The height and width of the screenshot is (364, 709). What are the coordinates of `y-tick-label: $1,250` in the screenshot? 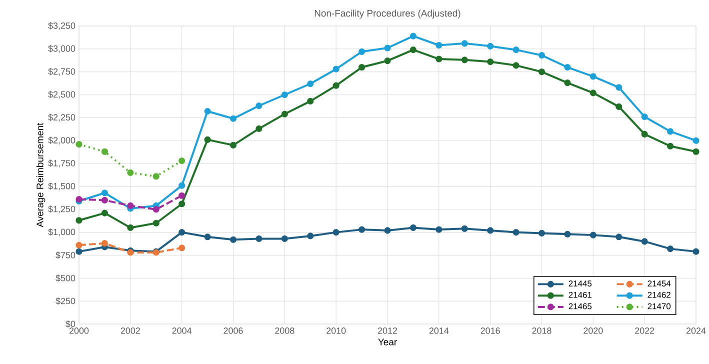 It's located at (62, 209).